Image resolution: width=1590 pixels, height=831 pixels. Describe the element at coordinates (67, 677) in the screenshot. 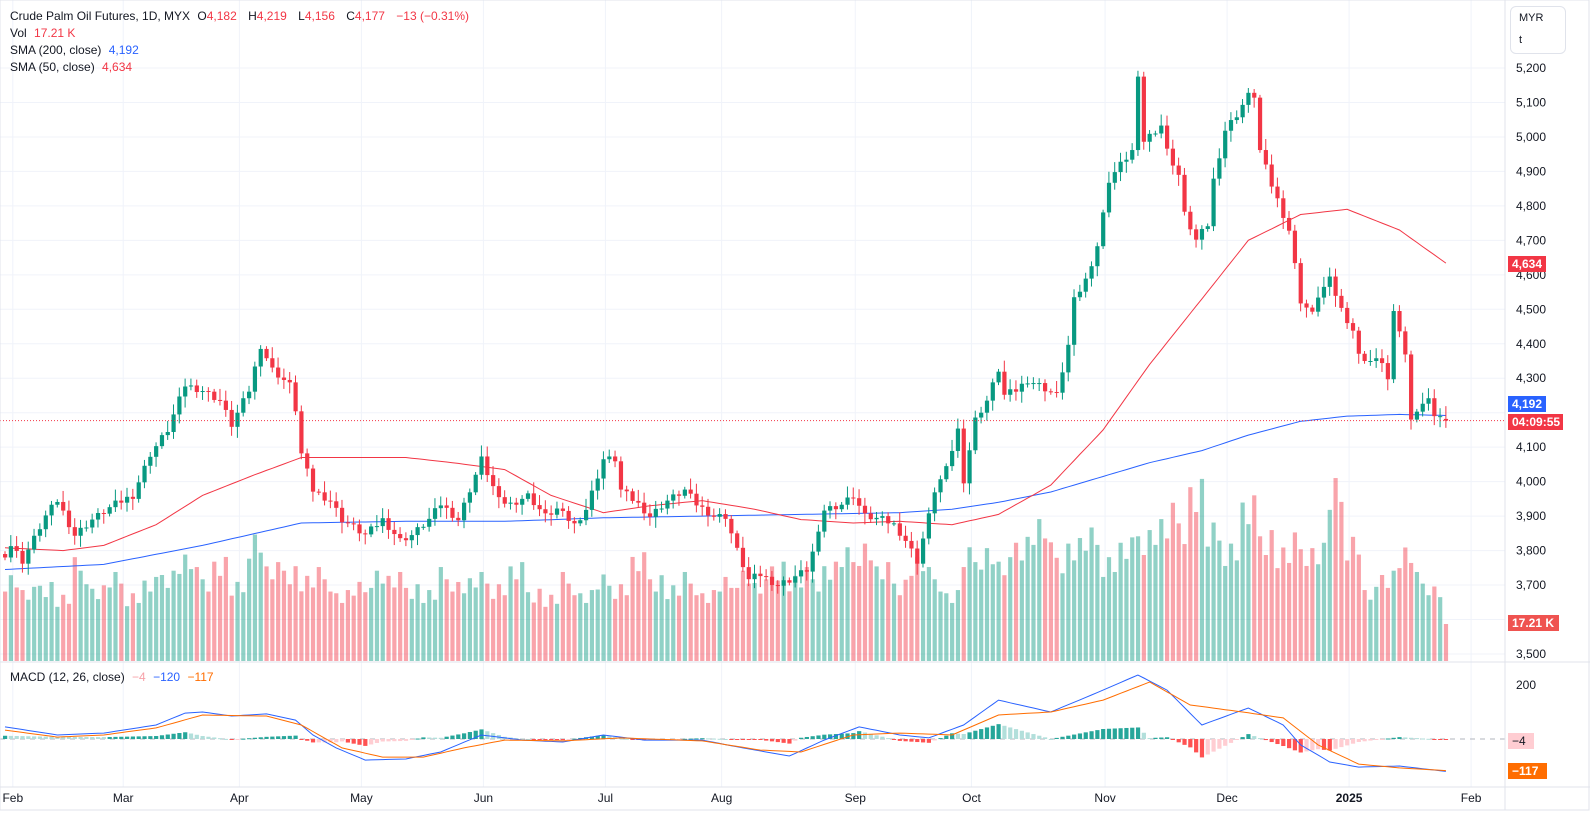

I see `macd-label: MACD (12, 26, close)` at that location.